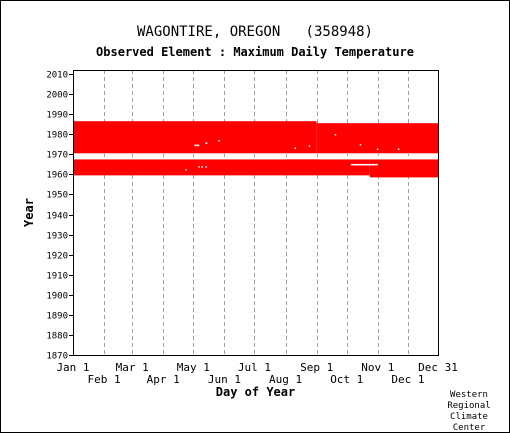 This screenshot has height=434, width=510. Describe the element at coordinates (57, 317) in the screenshot. I see `y-tick-label: 1890` at that location.